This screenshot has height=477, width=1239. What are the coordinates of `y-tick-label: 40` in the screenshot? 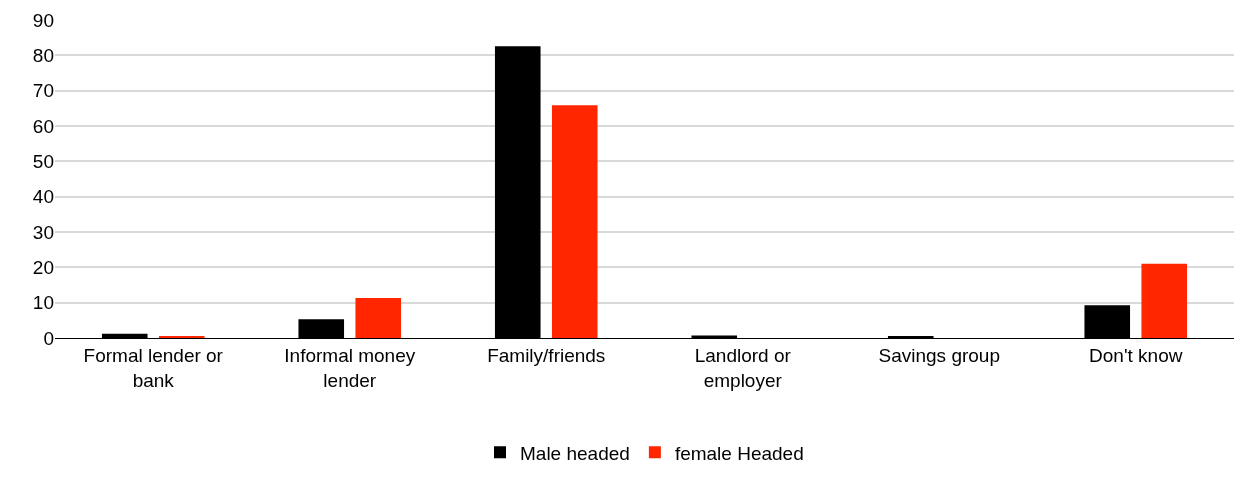 It's located at (43, 197).